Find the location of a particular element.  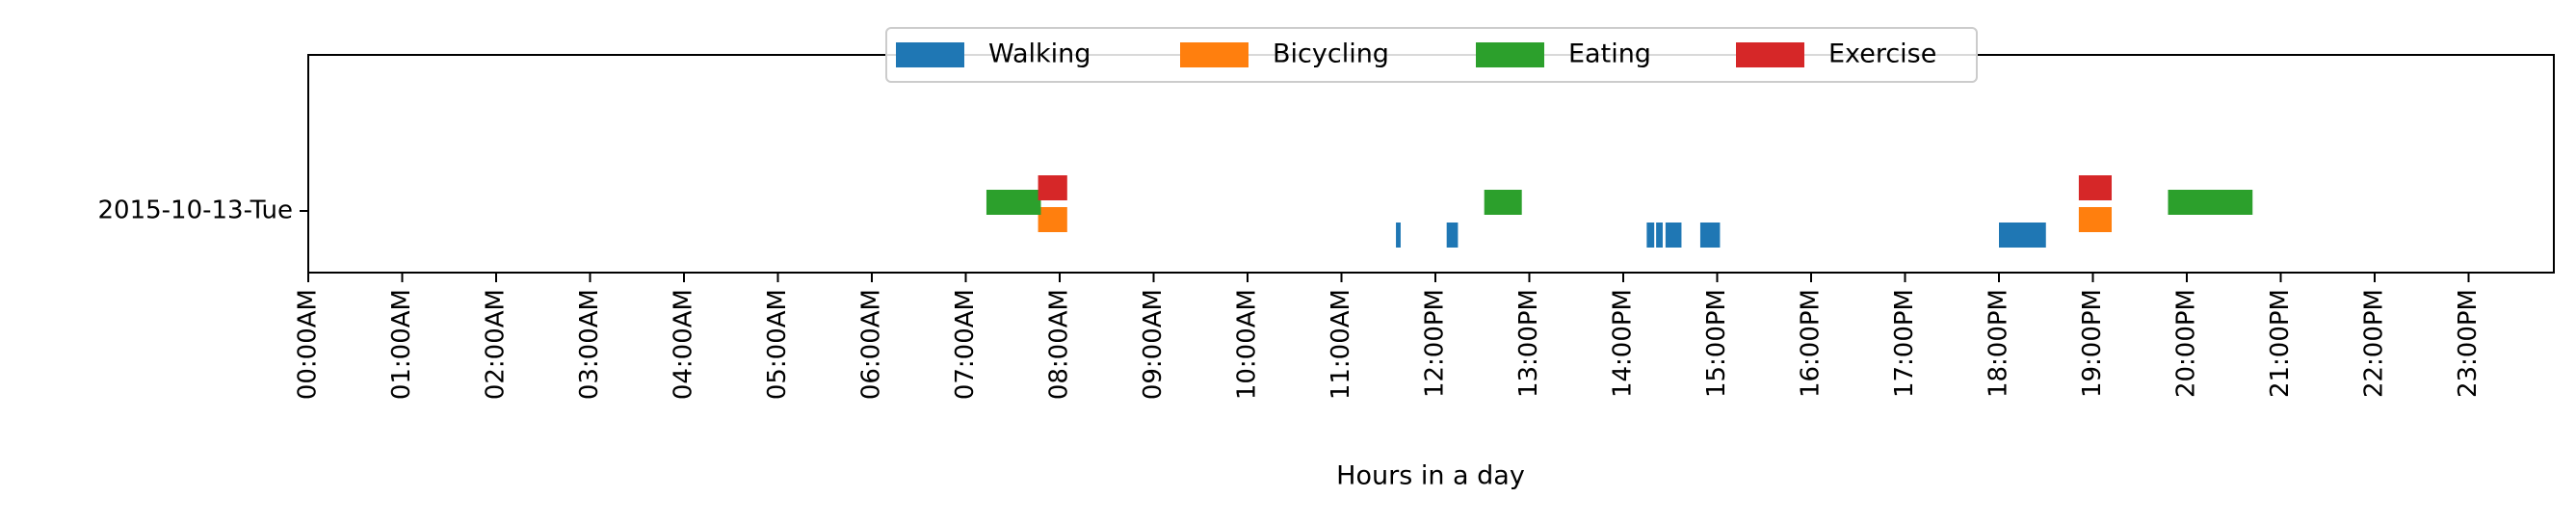

legend-swatch-exercise is located at coordinates (1770, 54).